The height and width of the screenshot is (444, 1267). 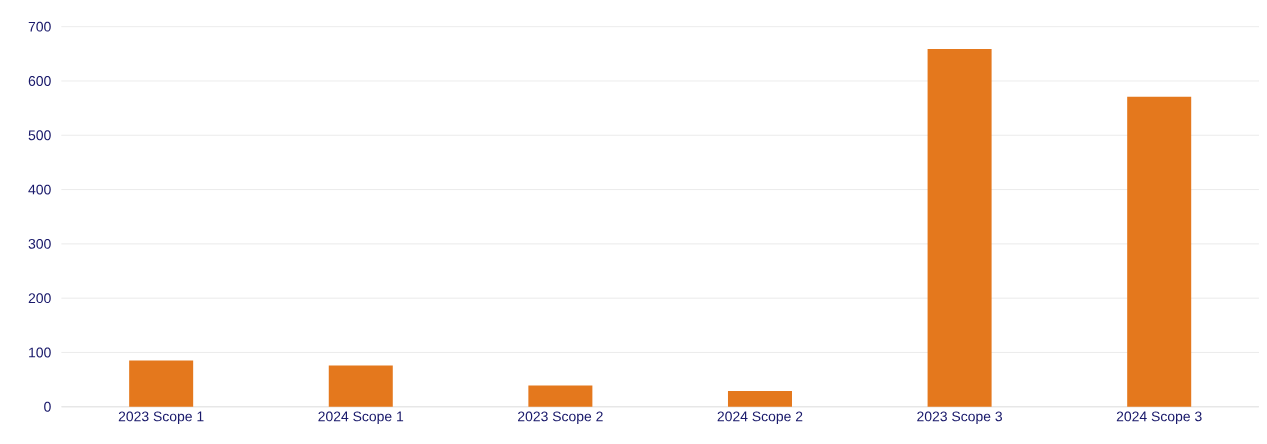 What do you see at coordinates (40, 352) in the screenshot?
I see `y-tick-label: 100` at bounding box center [40, 352].